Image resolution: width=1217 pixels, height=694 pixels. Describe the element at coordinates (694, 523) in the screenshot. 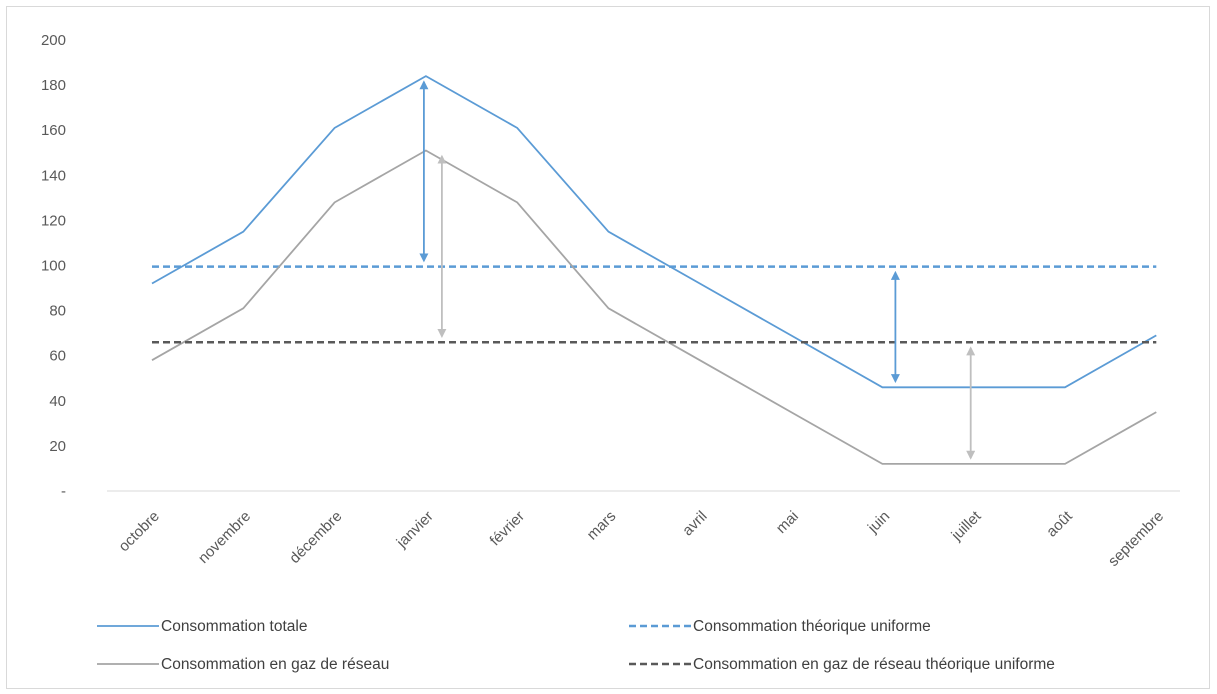

I see `x-tick-label: avril` at that location.